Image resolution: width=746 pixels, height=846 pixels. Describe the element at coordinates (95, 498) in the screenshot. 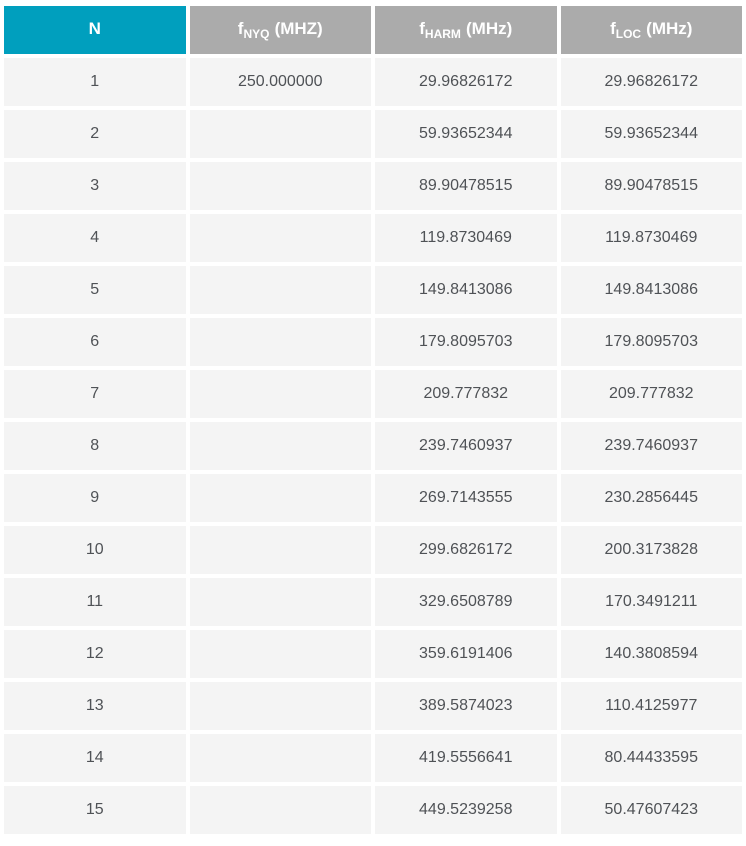

I see `cell-n: 9` at that location.